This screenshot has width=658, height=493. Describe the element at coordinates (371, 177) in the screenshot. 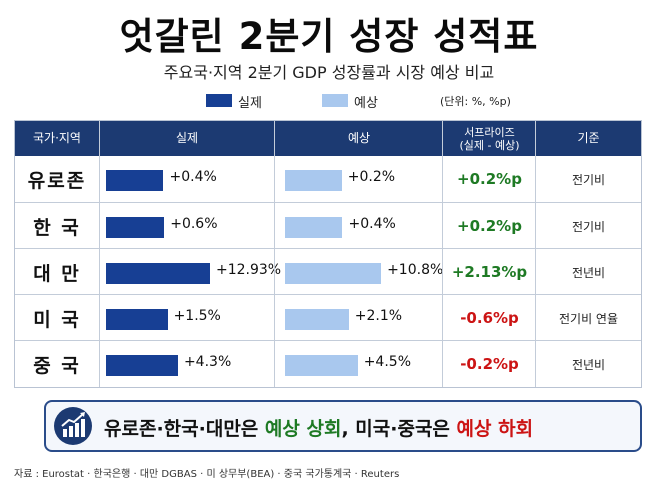

I see `expected-value-label: +0.2%` at that location.